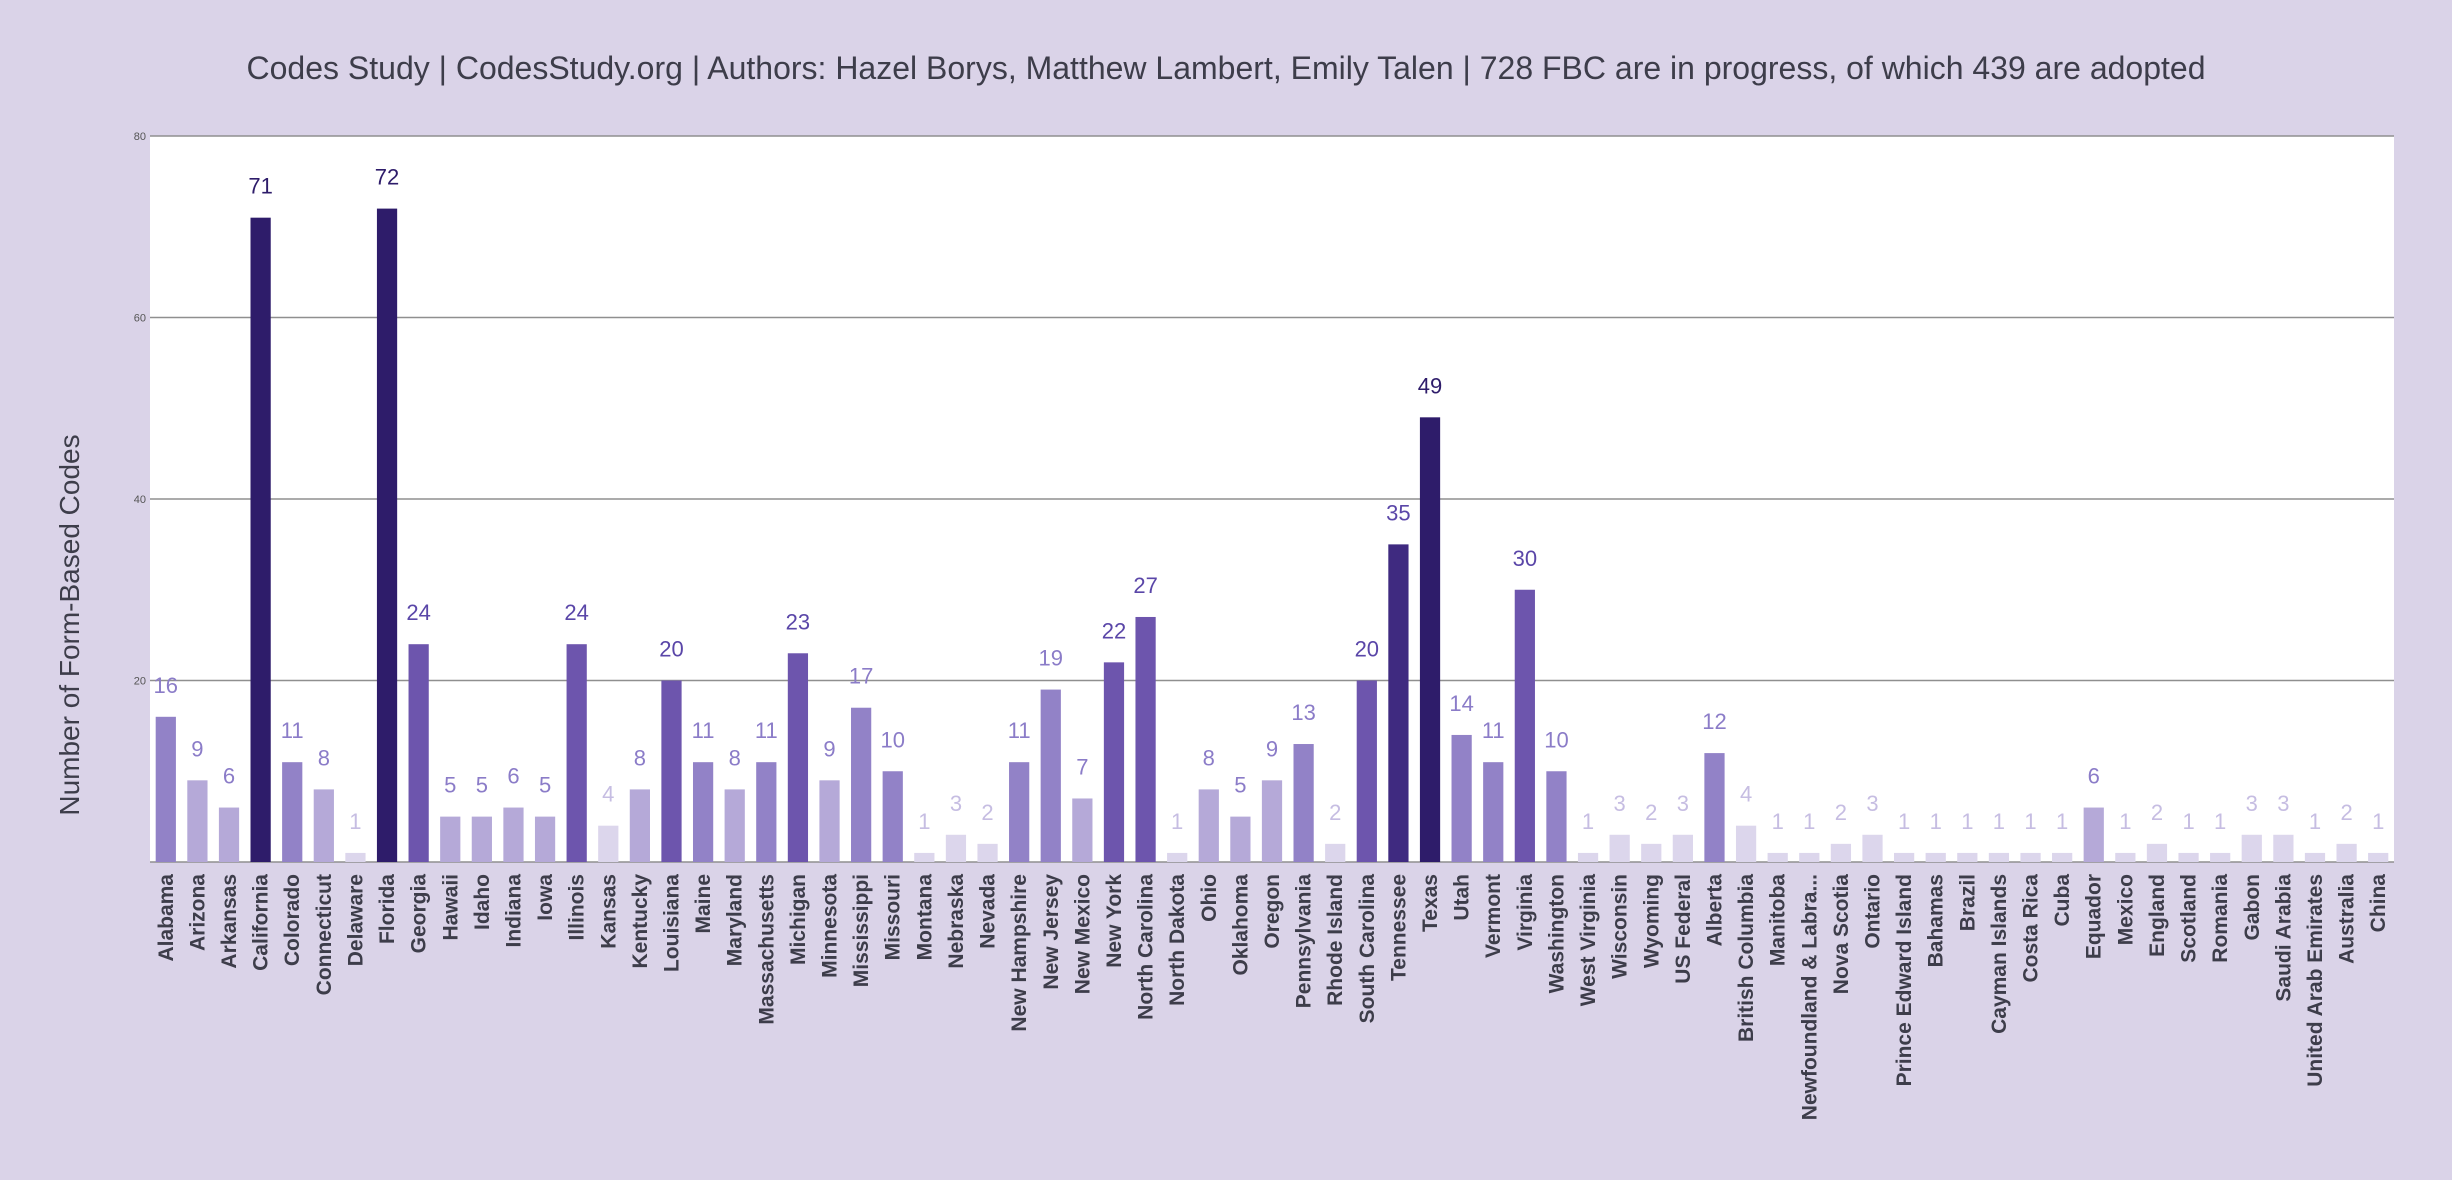 The height and width of the screenshot is (1180, 2452). I want to click on category-label: Prince Edward Island, so click(1904, 980).